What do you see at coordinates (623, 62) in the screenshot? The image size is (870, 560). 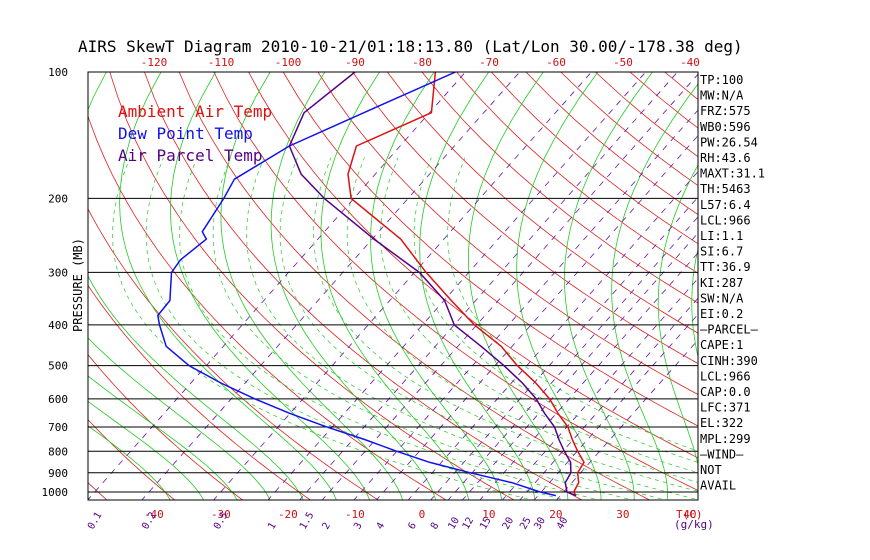 I see `top-temp-tick: -50` at bounding box center [623, 62].